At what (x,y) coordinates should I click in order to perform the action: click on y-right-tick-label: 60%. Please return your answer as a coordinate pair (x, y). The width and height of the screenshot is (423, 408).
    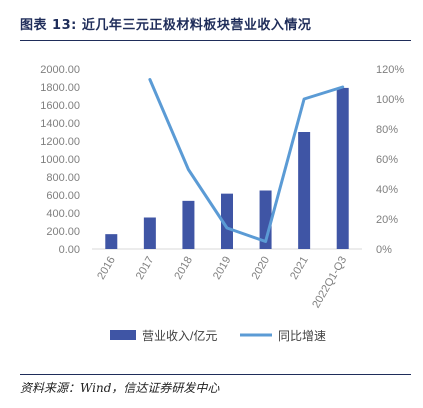
    Looking at the image, I should click on (387, 160).